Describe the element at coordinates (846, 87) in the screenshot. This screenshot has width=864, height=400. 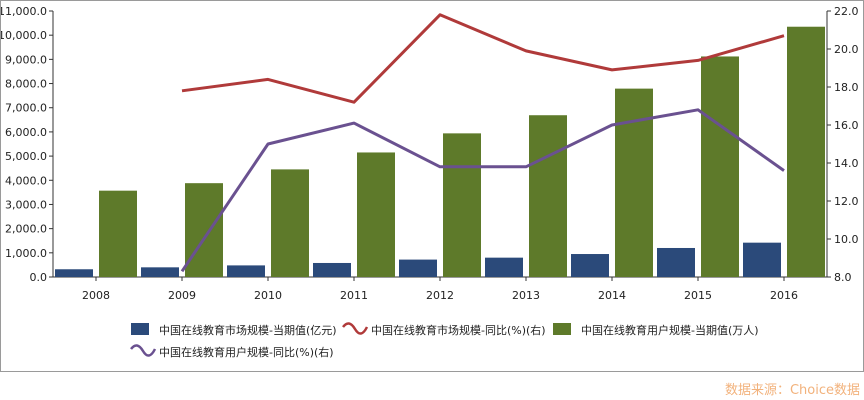
I see `right-tick-label: 18.0` at that location.